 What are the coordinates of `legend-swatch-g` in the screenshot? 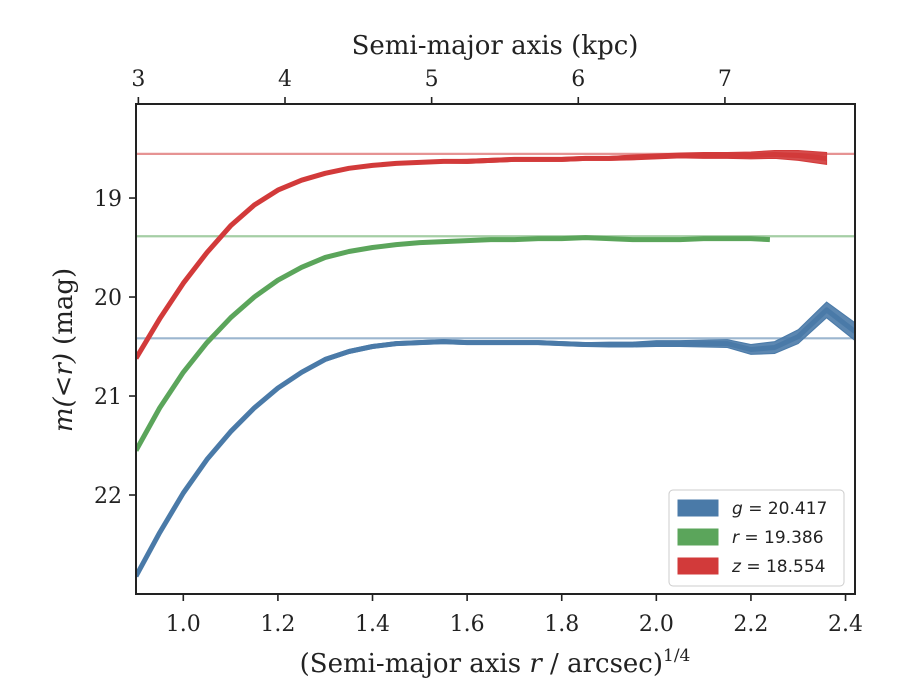 It's located at (698, 508).